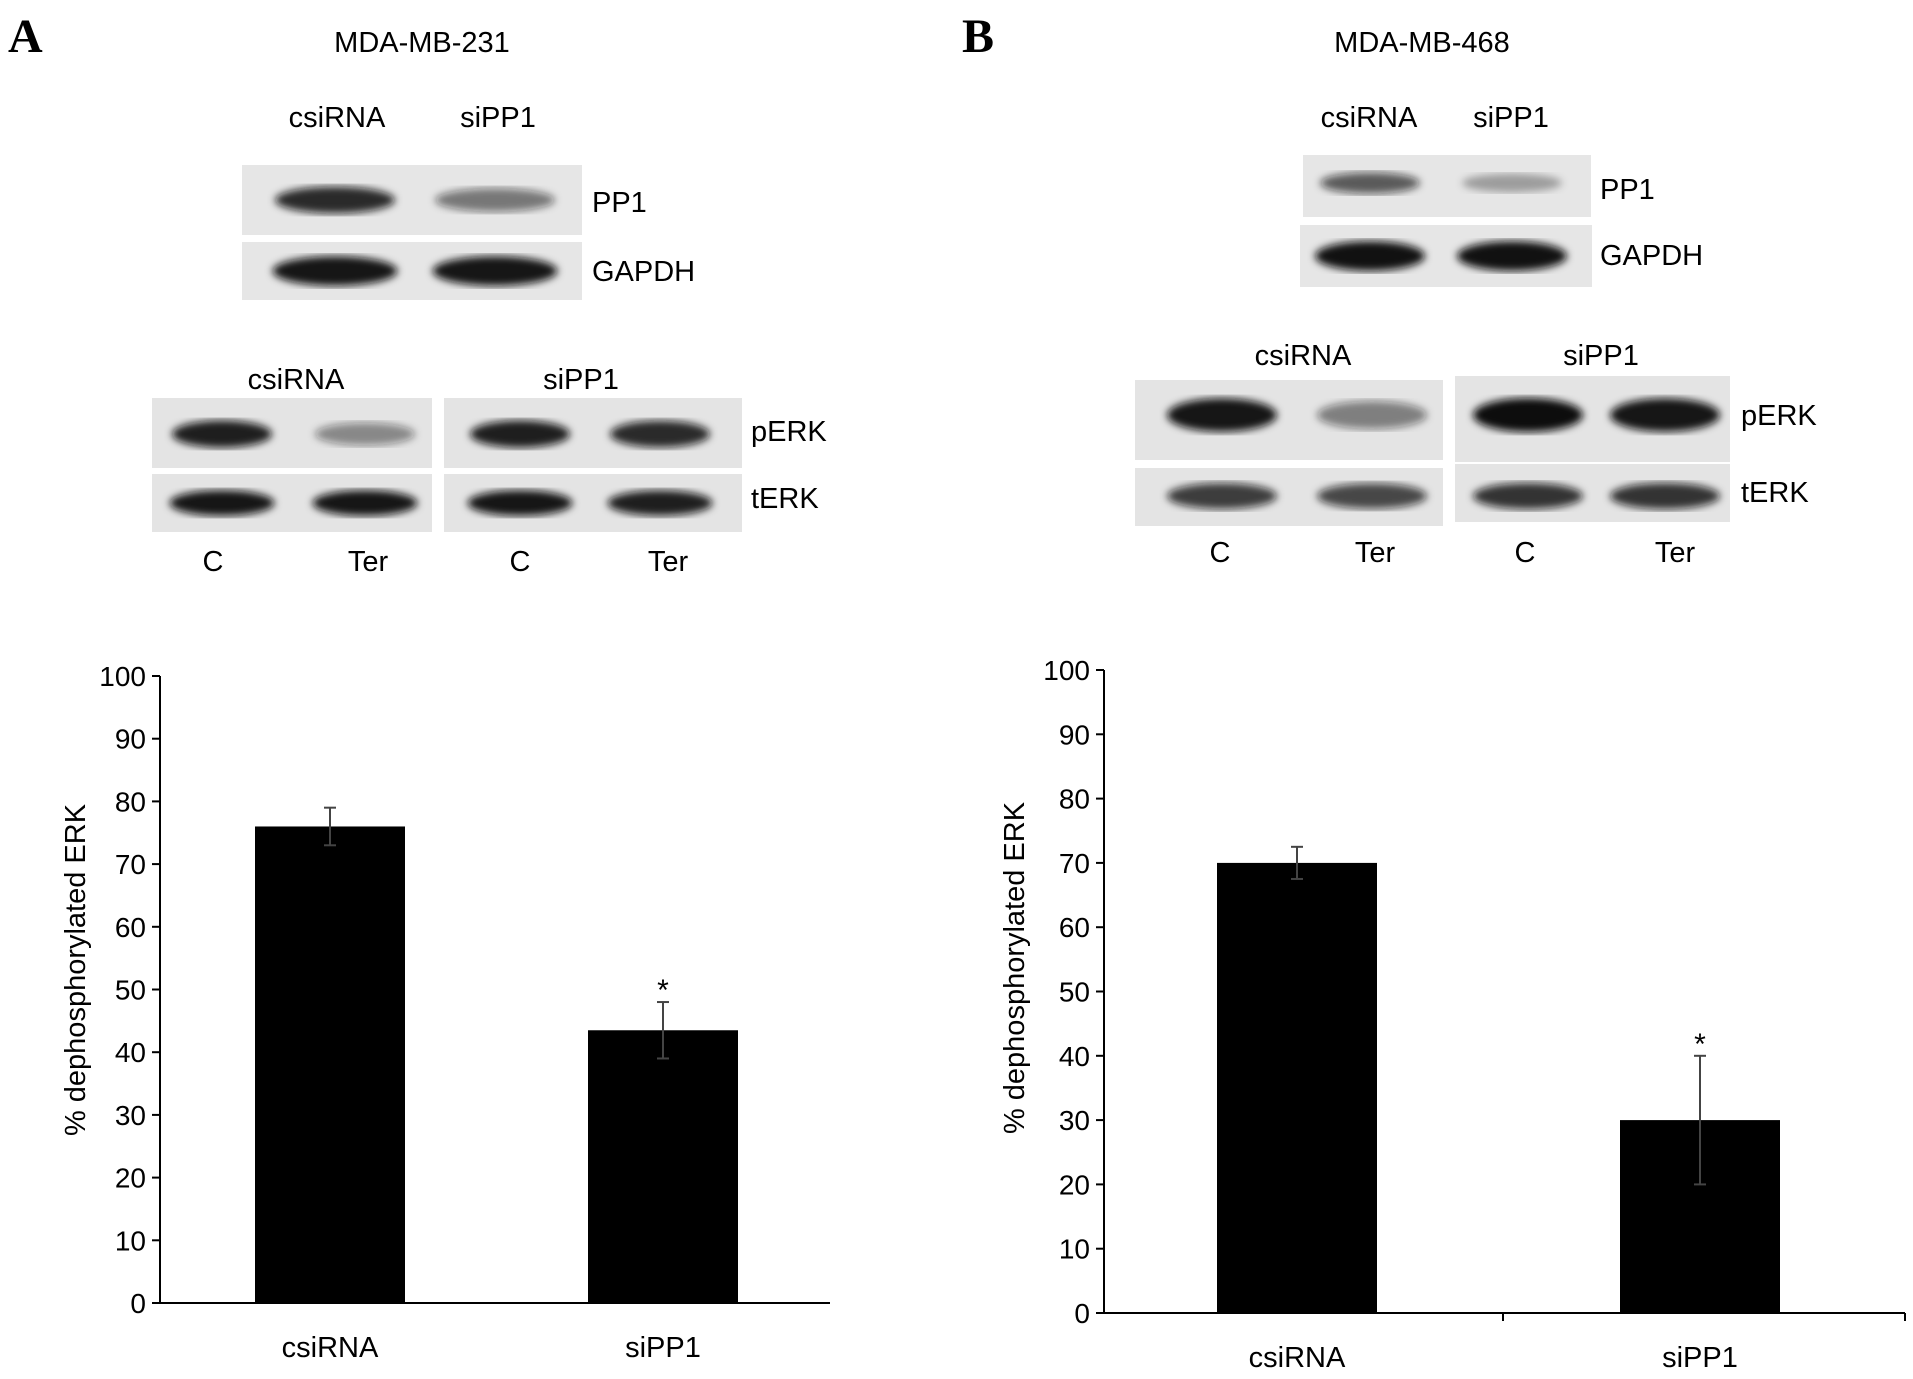 The image size is (1913, 1379). Describe the element at coordinates (25, 36) in the screenshot. I see `panel-letter: A` at that location.